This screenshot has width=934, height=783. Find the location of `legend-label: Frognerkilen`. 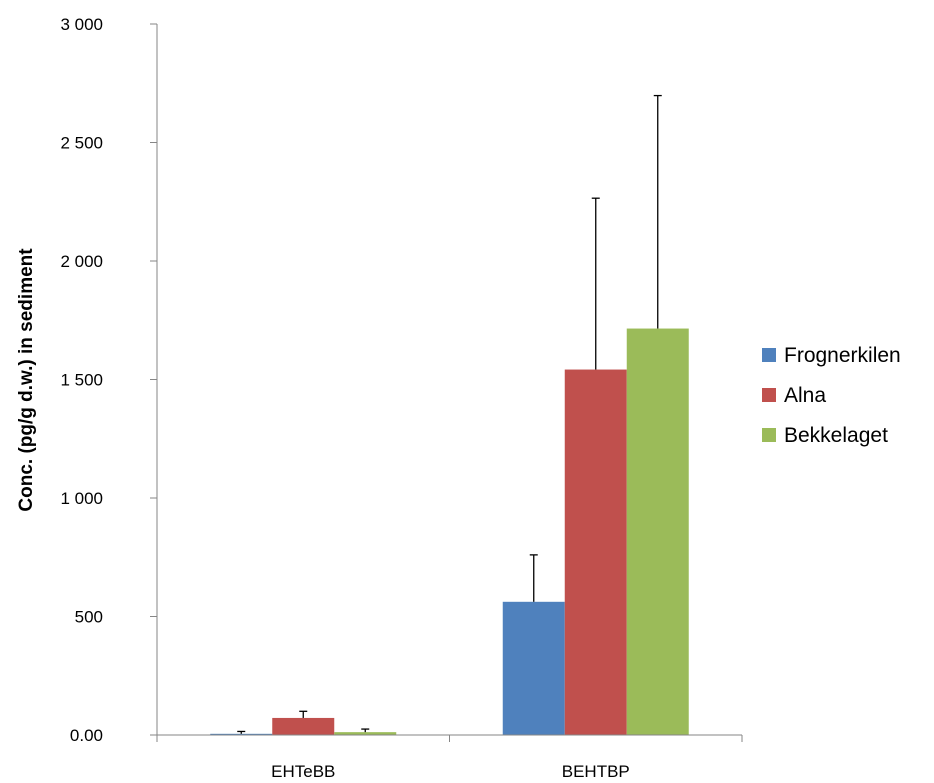

legend-label: Frognerkilen is located at coordinates (842, 355).